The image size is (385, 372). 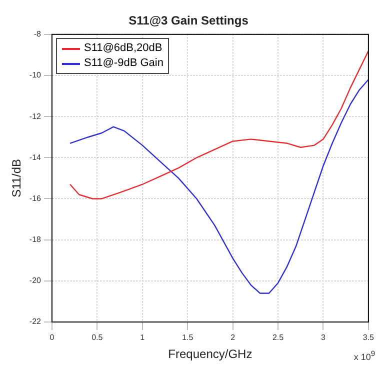 I want to click on y-tick-label: -16, so click(x=35, y=198).